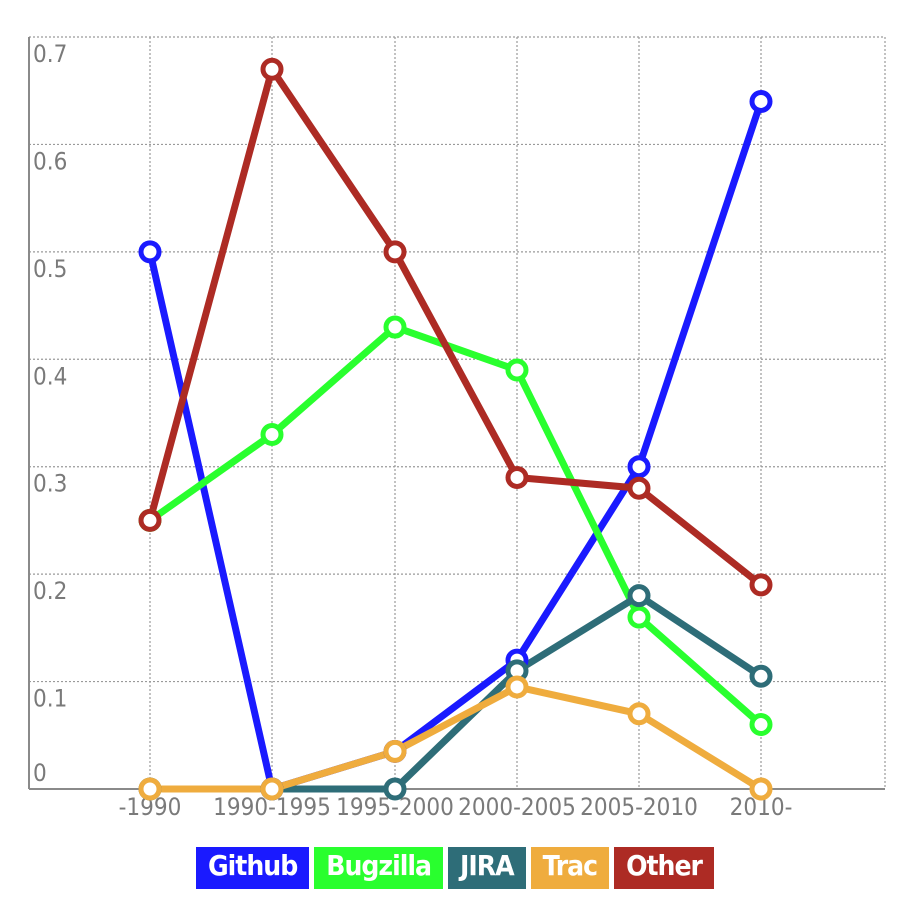 The image size is (910, 906). Describe the element at coordinates (40, 773) in the screenshot. I see `y-tick-label: 0` at that location.